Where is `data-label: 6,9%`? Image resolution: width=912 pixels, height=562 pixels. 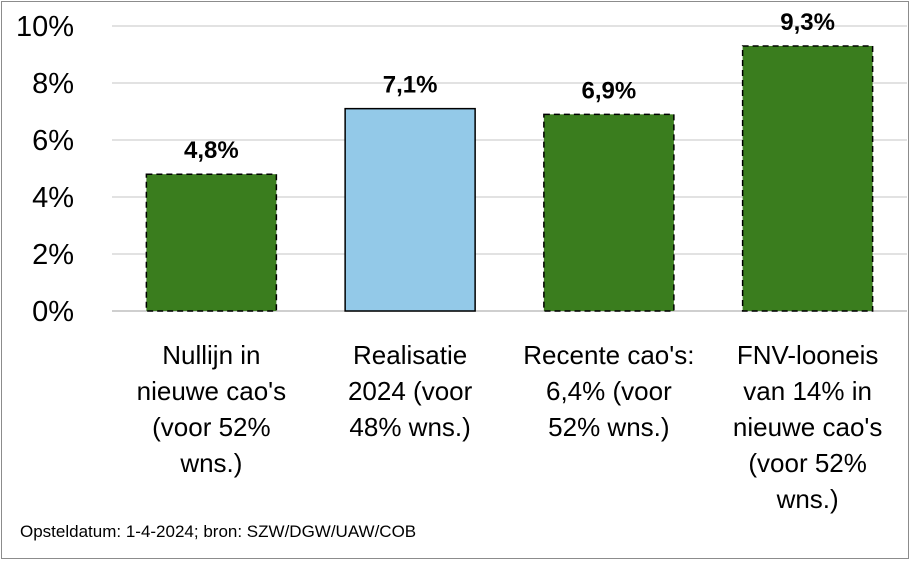
data-label: 6,9% is located at coordinates (609, 90).